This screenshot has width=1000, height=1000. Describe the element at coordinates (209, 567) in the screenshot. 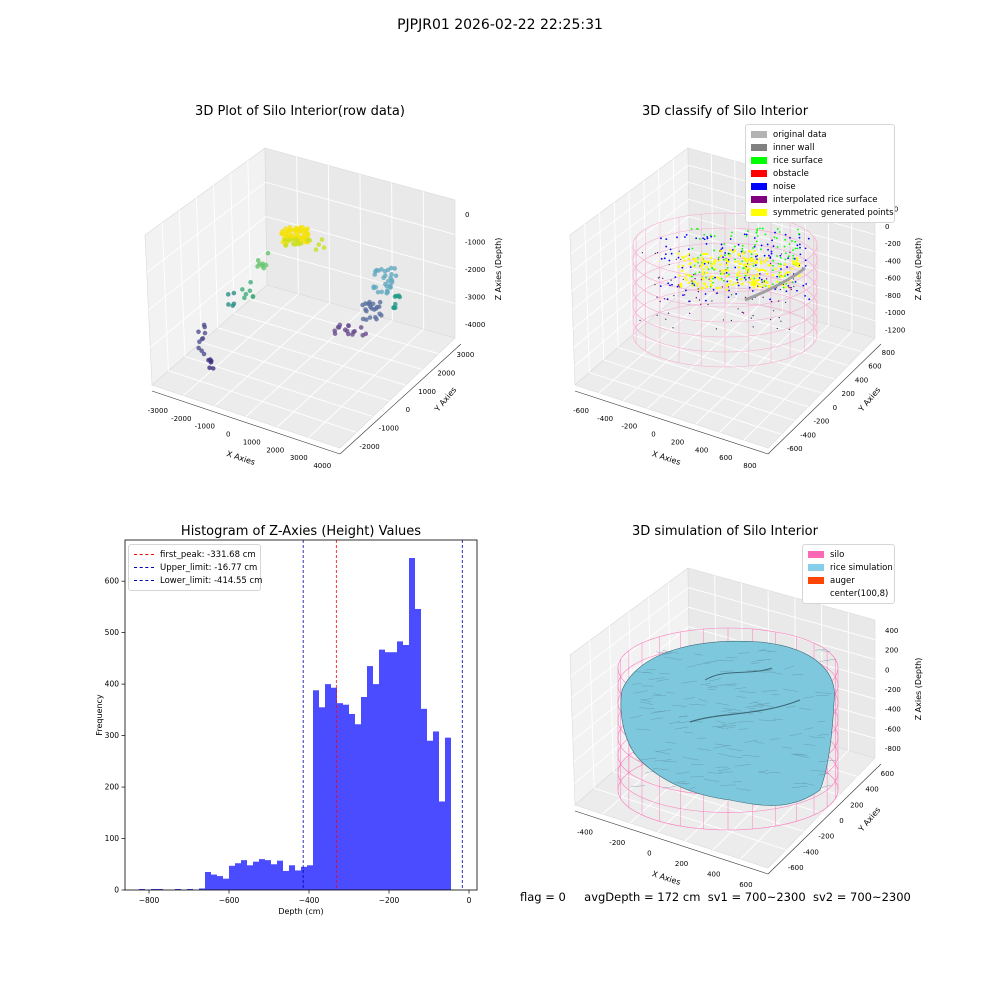

I see `legend-label: Upper_limit: -16.77 cm` at that location.